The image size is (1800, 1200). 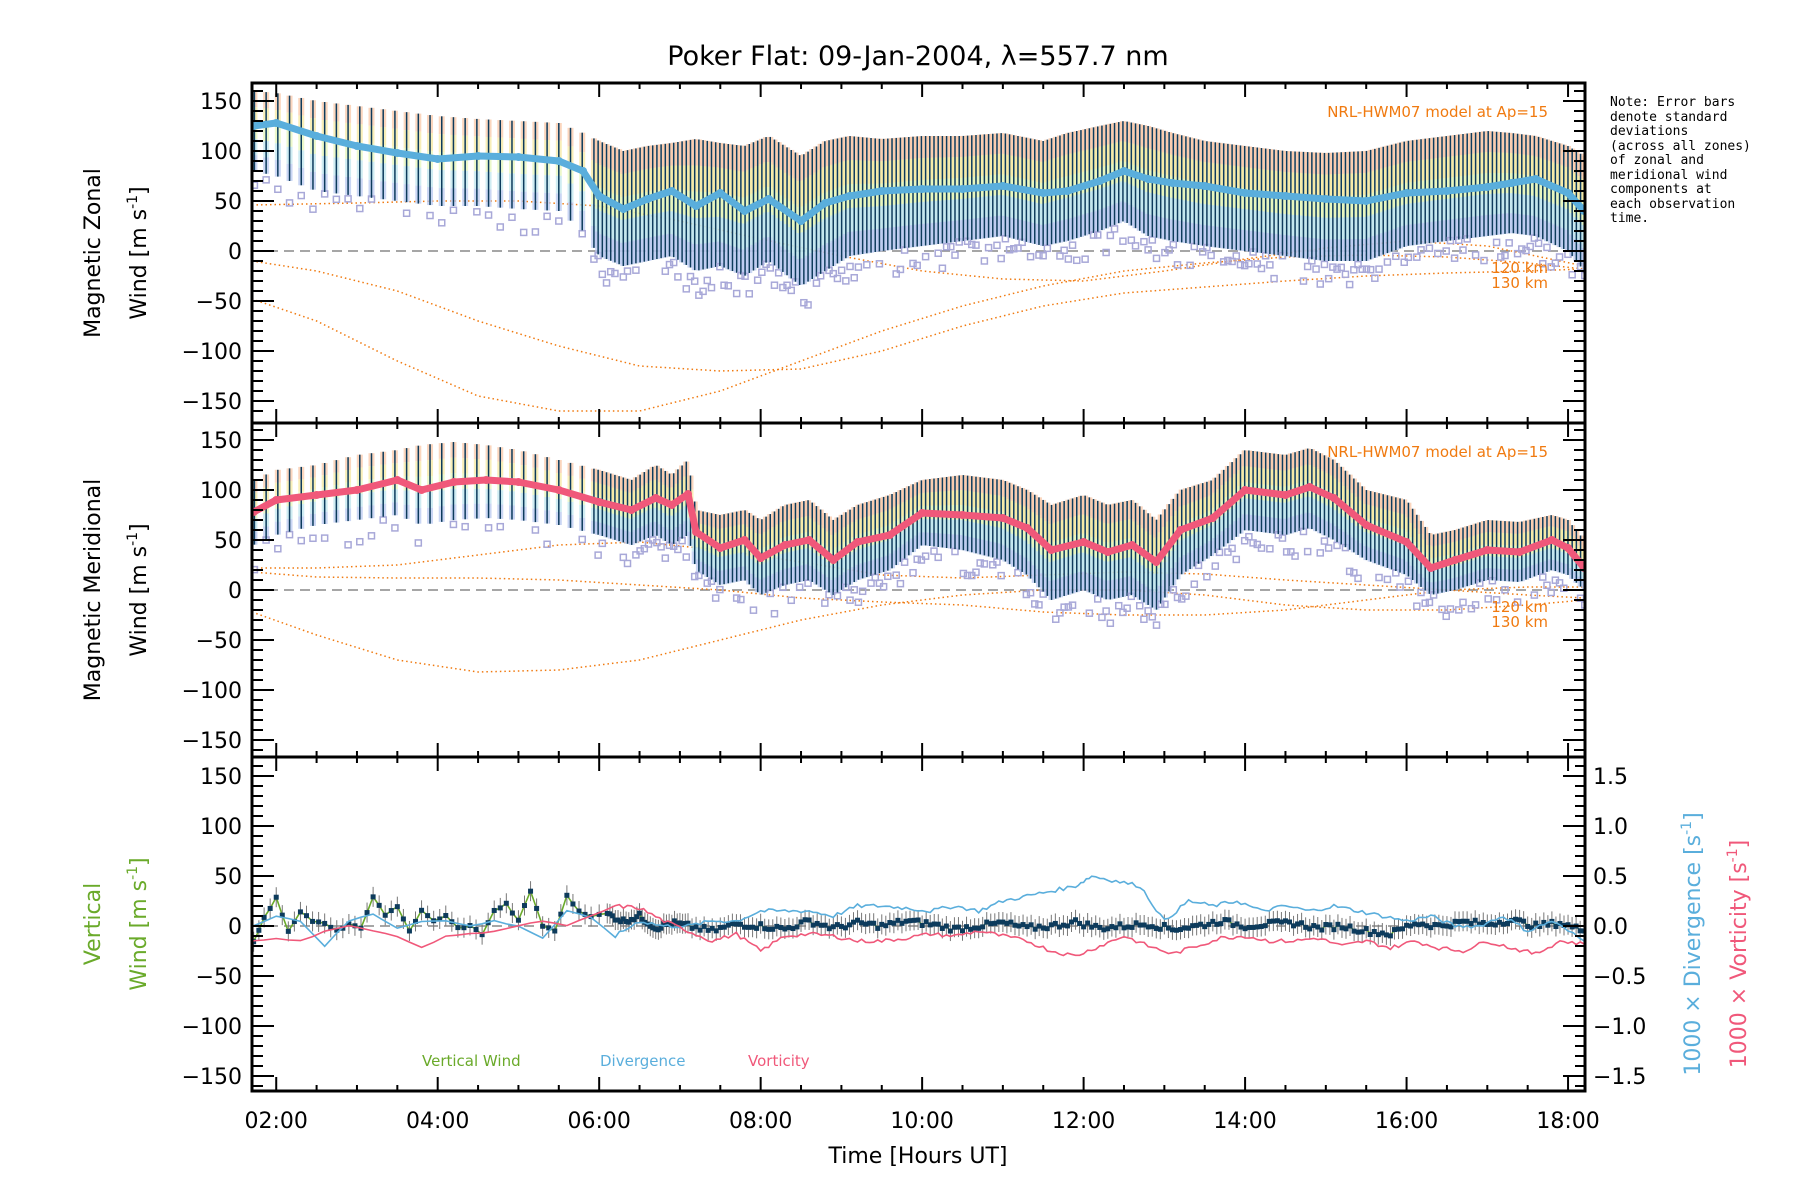 I want to click on right-tick-label: −1.0, so click(x=1619, y=1027).